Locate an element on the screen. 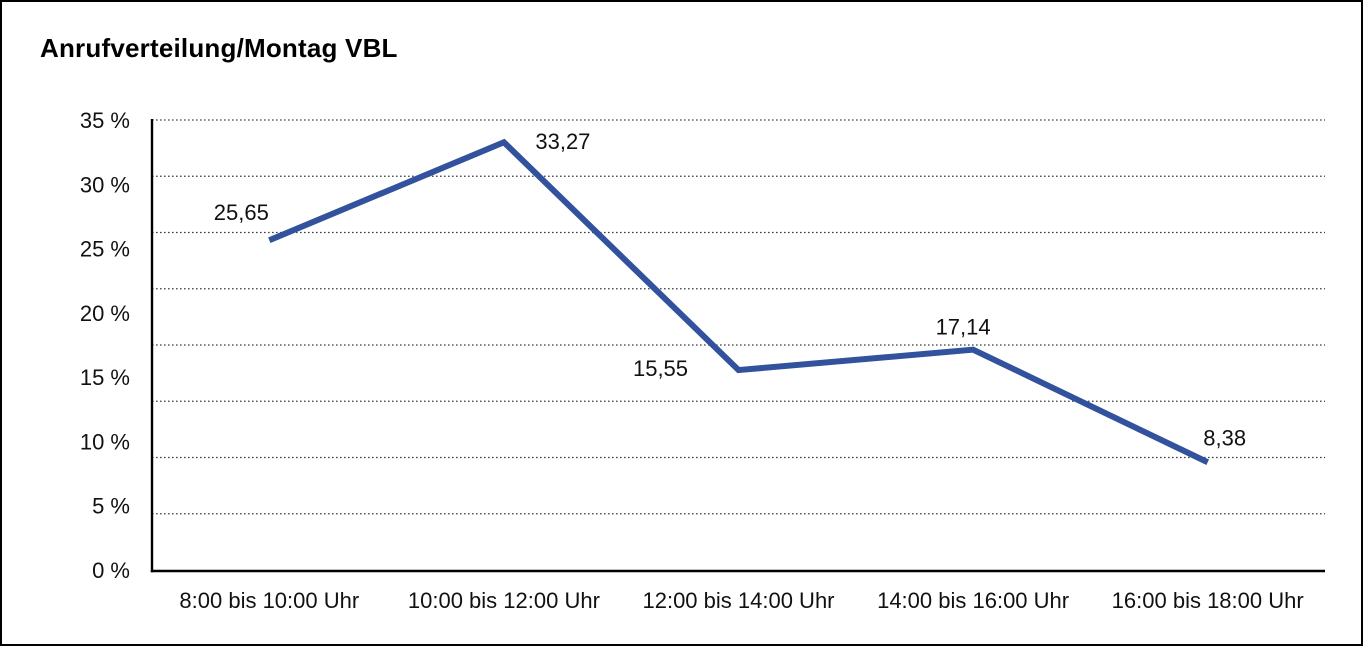  y-tick-label: 20 % is located at coordinates (105, 313).